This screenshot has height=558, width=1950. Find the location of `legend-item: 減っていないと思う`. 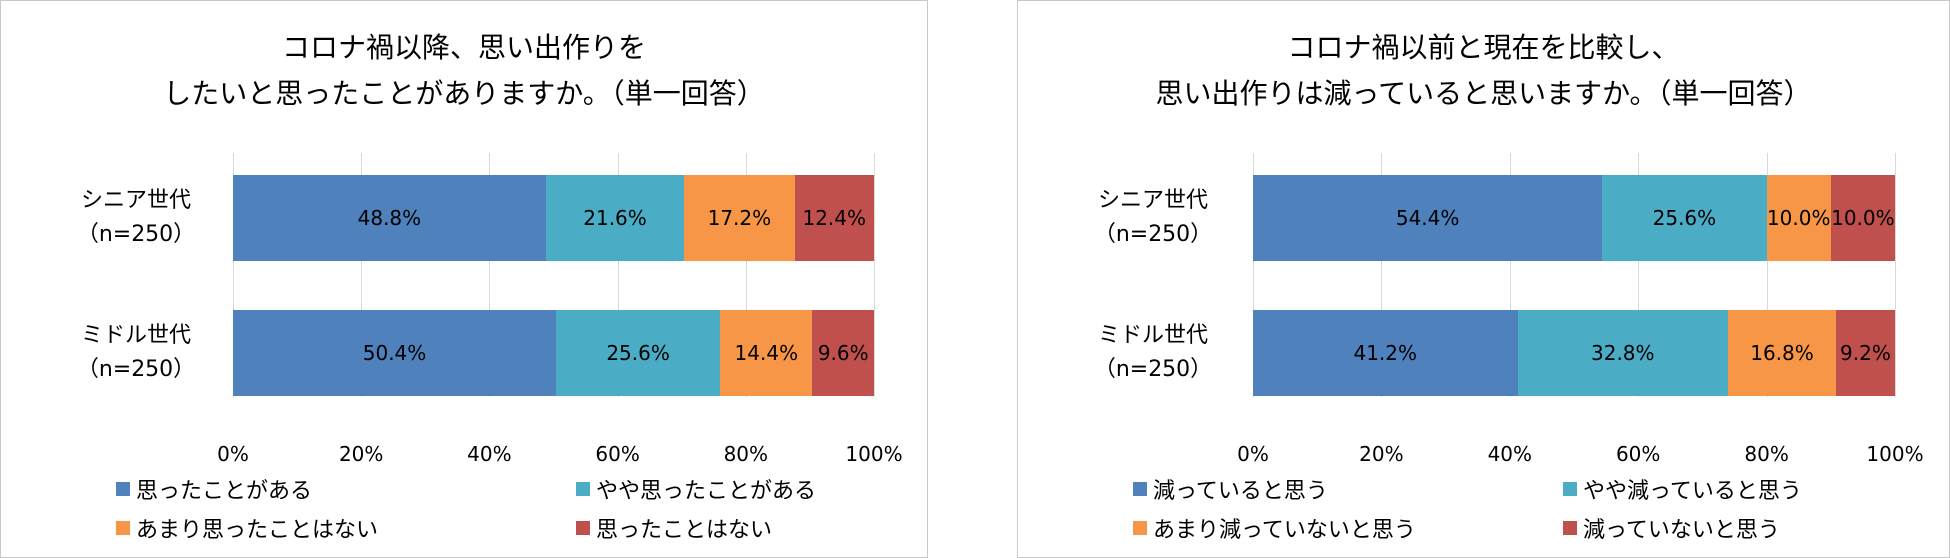

legend-item: 減っていないと思う is located at coordinates (1671, 528).